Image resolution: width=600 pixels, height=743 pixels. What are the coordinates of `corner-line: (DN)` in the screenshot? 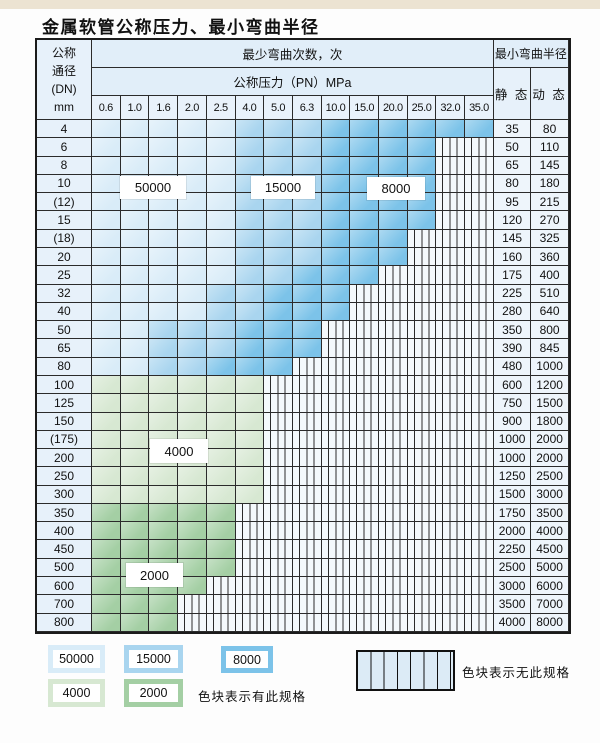 It's located at (64, 88).